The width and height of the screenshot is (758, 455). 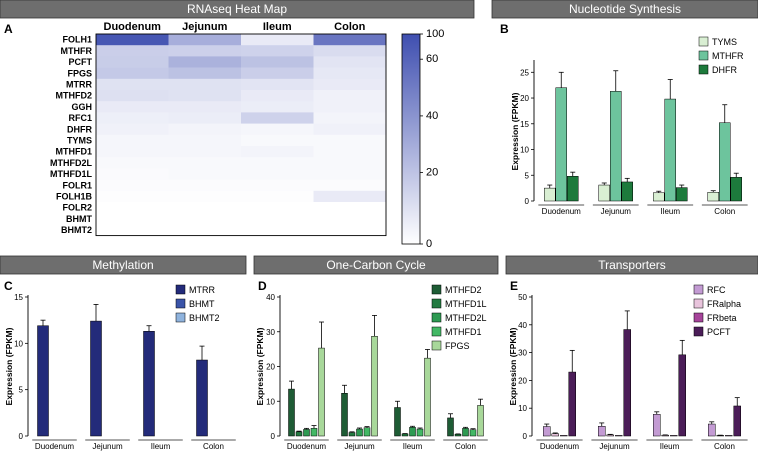 I want to click on bar-mthfr-ileum, so click(x=670, y=150).